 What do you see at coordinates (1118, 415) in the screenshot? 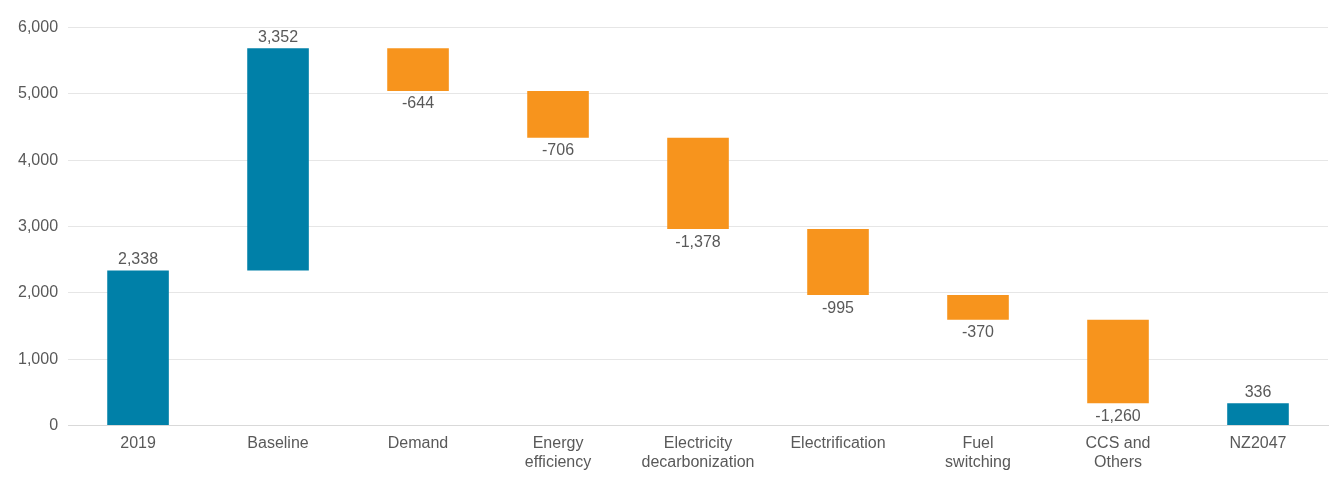
I see `data-label: -1,260` at bounding box center [1118, 415].